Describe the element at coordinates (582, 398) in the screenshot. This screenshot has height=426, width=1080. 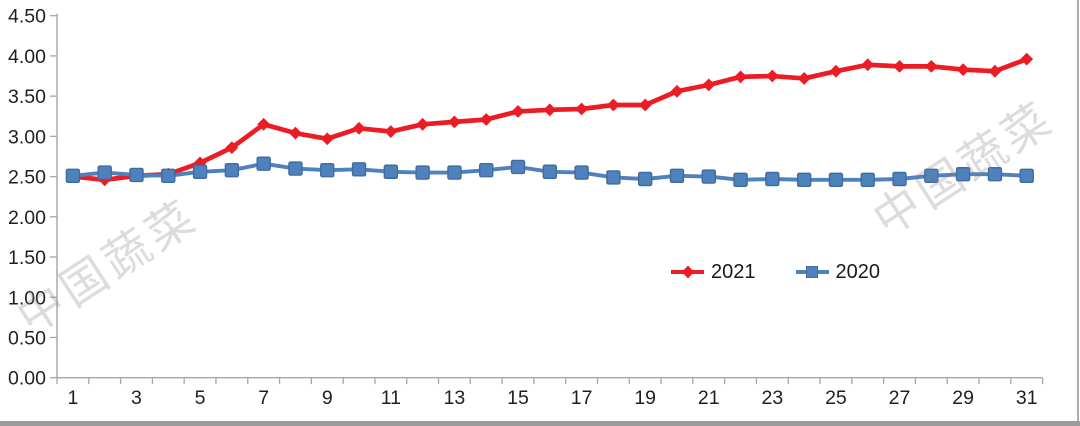
I see `x-tick-label: 17` at that location.